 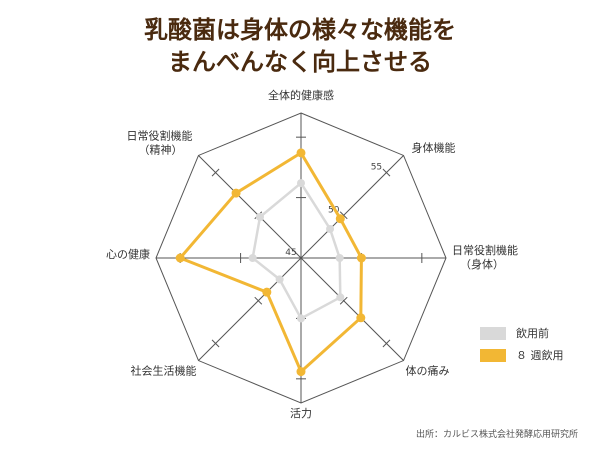 What do you see at coordinates (482, 264) in the screenshot?
I see `axis-label-line: （身体）` at bounding box center [482, 264].